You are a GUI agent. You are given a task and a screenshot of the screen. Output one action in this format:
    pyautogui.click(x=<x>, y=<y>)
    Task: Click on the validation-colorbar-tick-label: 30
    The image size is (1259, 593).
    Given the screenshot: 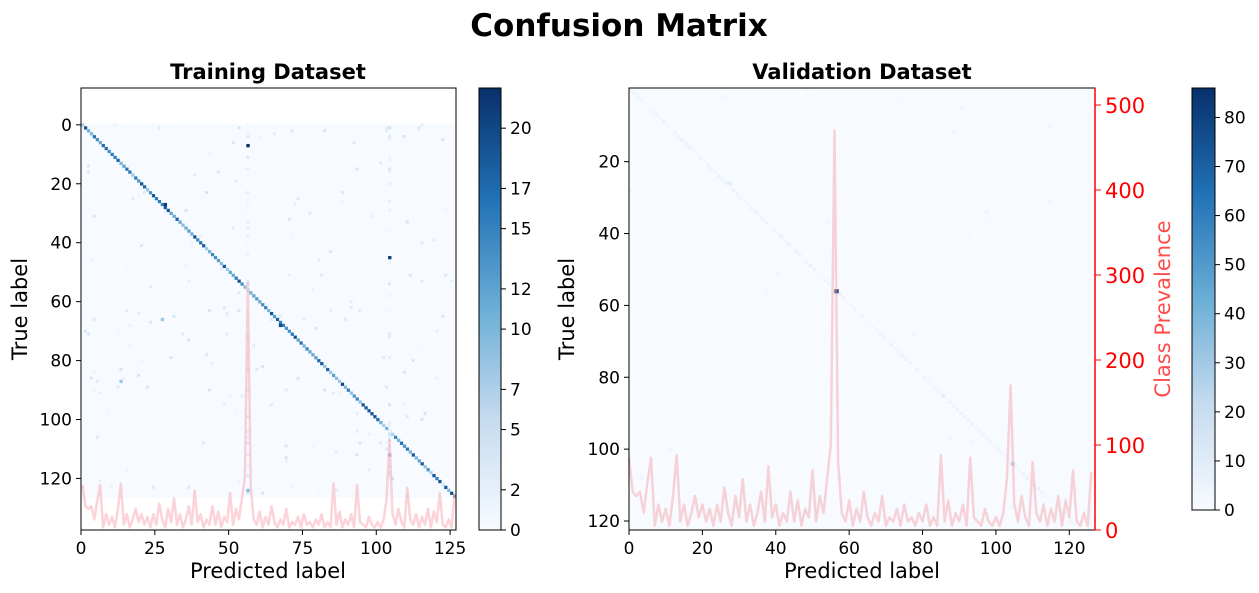 What is the action you would take?
    pyautogui.click(x=1235, y=364)
    